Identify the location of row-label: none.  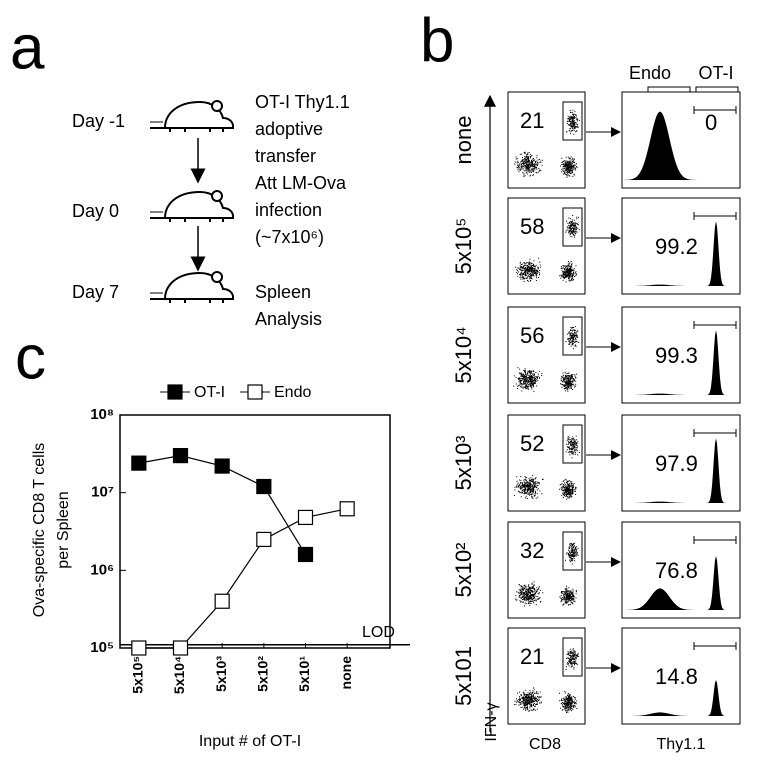
(463, 140).